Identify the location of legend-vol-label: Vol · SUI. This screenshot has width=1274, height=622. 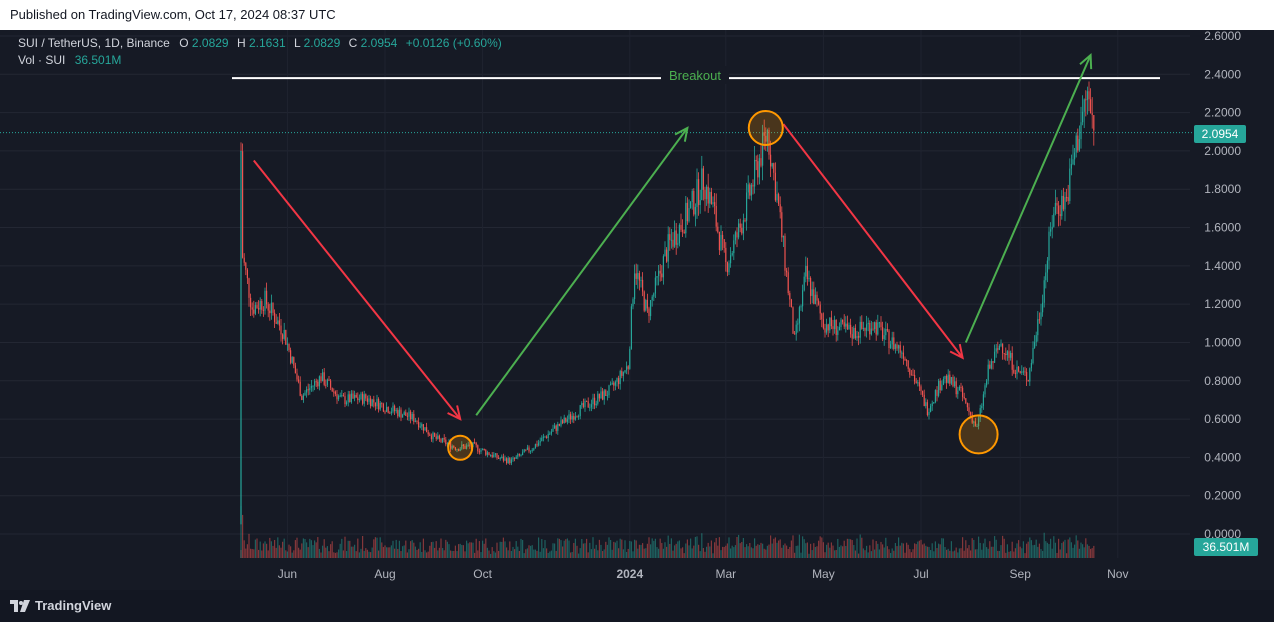
(41, 60).